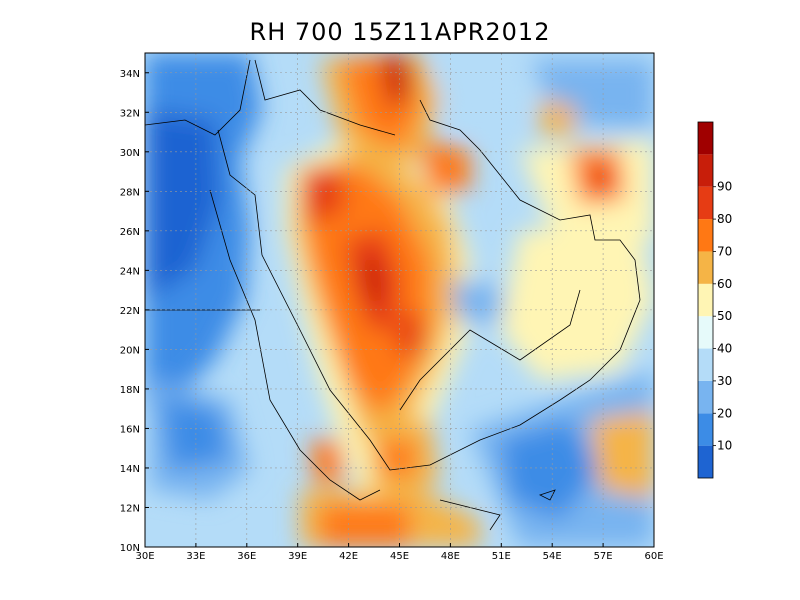 This screenshot has height=600, width=800. Describe the element at coordinates (724, 187) in the screenshot. I see `colorbar-label: 90` at that location.